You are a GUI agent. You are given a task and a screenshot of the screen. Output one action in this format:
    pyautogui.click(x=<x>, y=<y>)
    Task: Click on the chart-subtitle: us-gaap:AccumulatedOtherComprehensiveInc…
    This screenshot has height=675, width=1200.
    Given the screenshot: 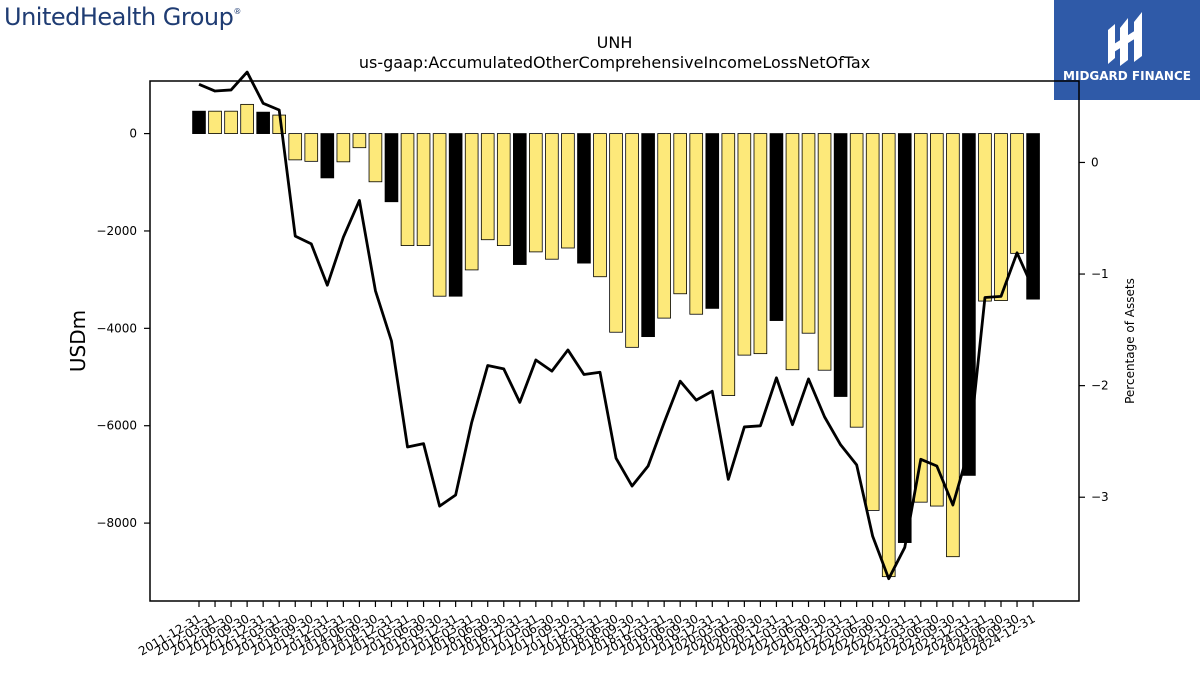 What is the action you would take?
    pyautogui.click(x=614, y=62)
    